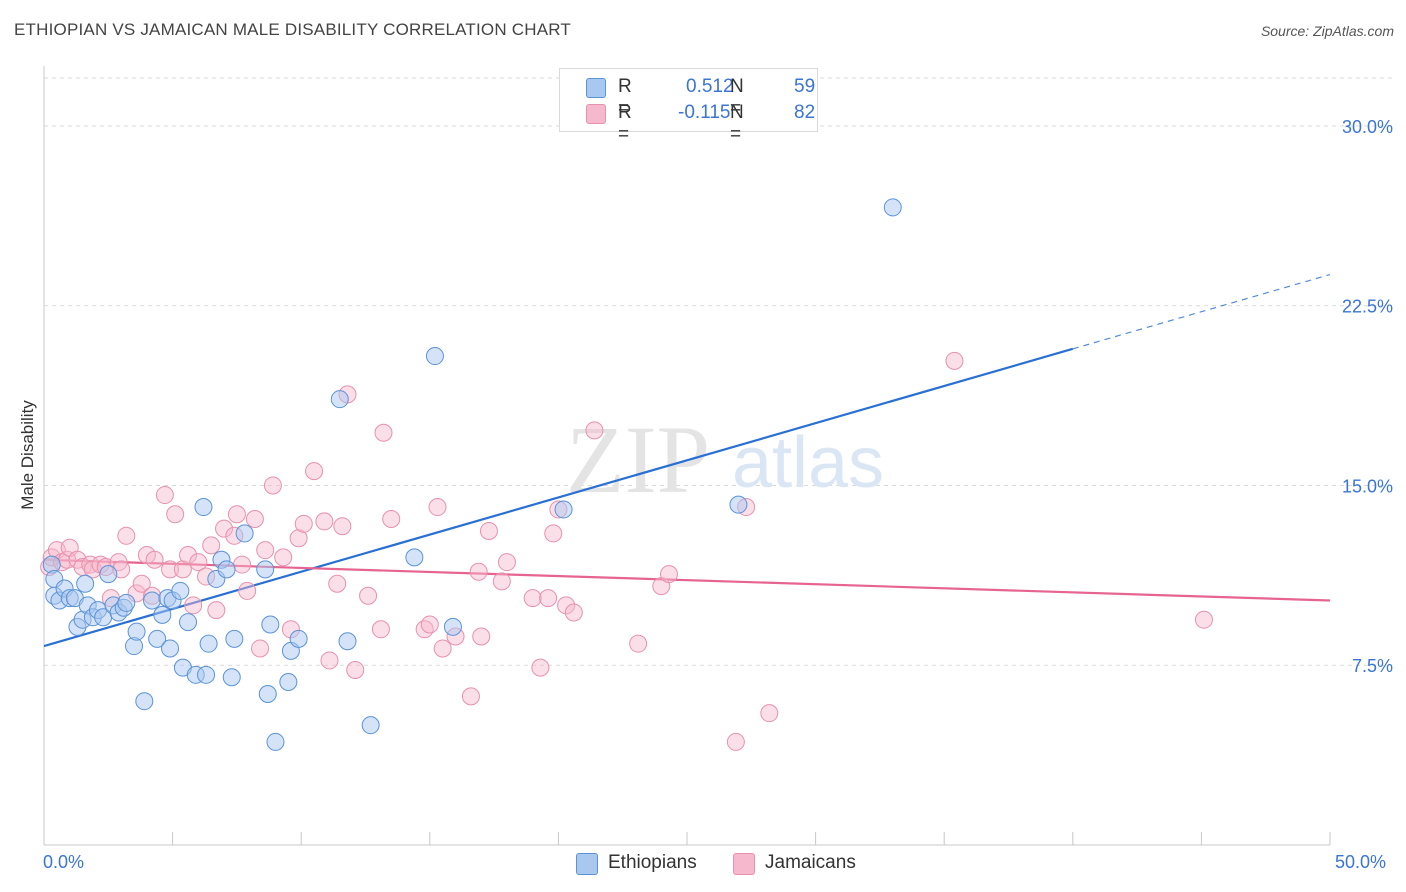 The width and height of the screenshot is (1406, 892). What do you see at coordinates (27, 455) in the screenshot?
I see `y-axis-label: Male Disability` at bounding box center [27, 455].